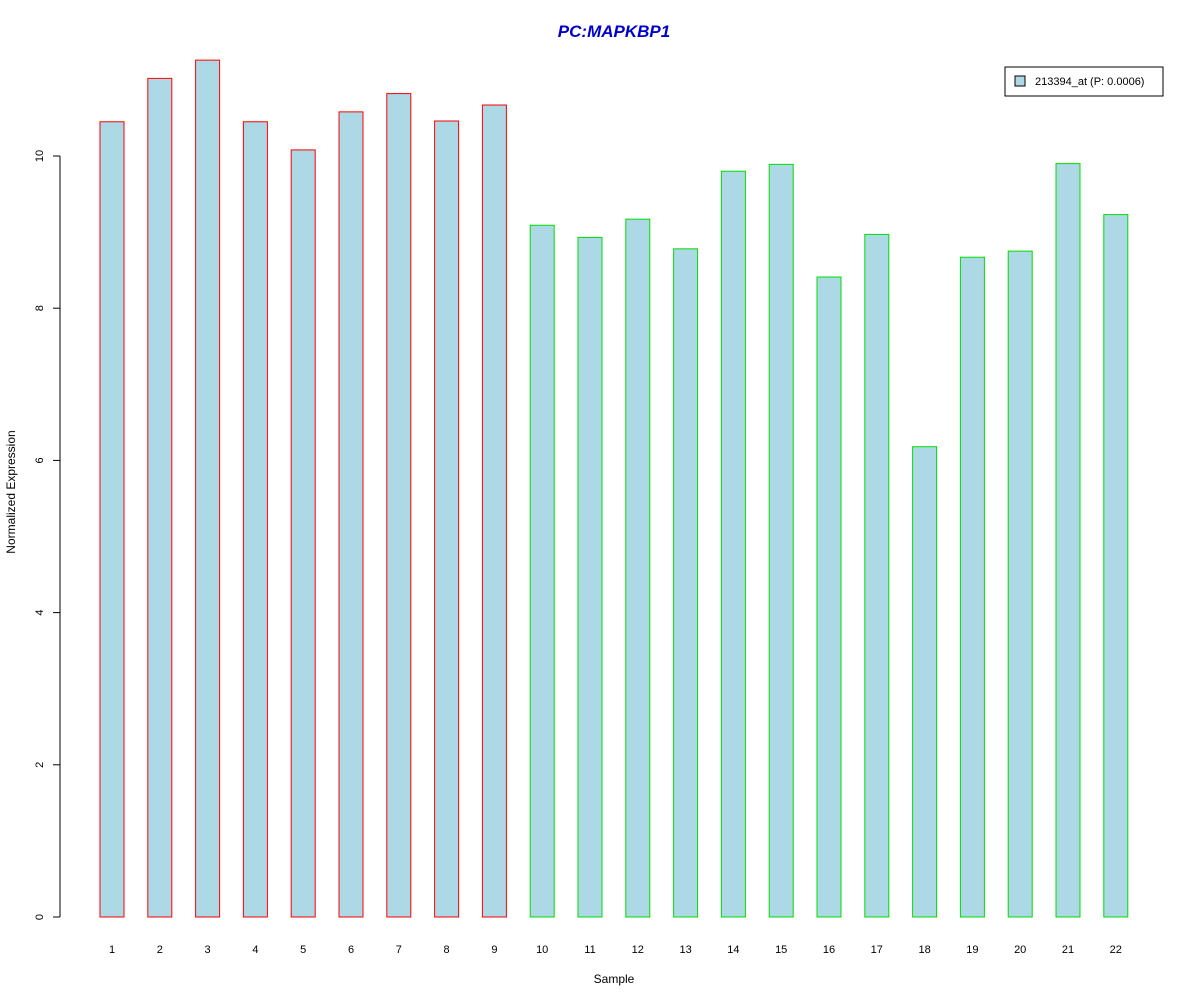  What do you see at coordinates (447, 950) in the screenshot?
I see `x-tick-label: 8` at bounding box center [447, 950].